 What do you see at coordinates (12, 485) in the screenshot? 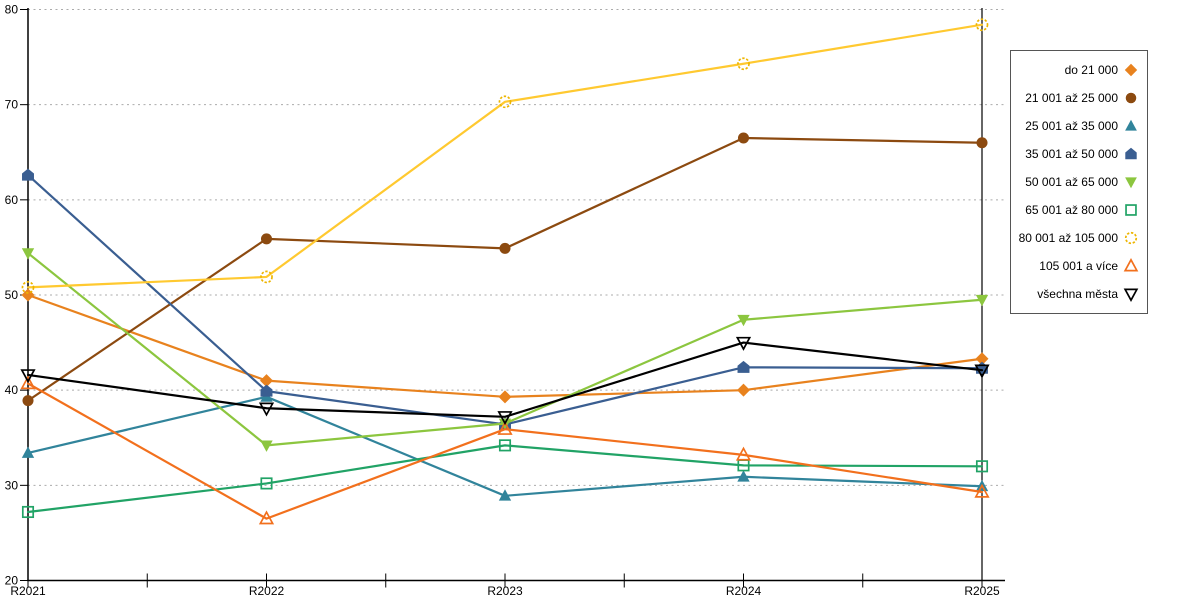
I see `y-axis-label: 30` at bounding box center [12, 485].